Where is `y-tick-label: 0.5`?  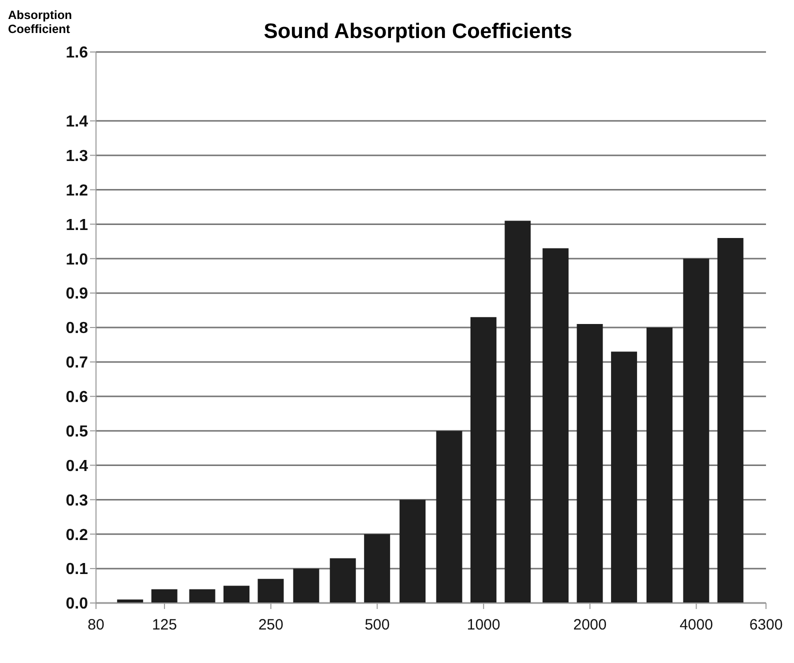
y-tick-label: 0.5 is located at coordinates (77, 431).